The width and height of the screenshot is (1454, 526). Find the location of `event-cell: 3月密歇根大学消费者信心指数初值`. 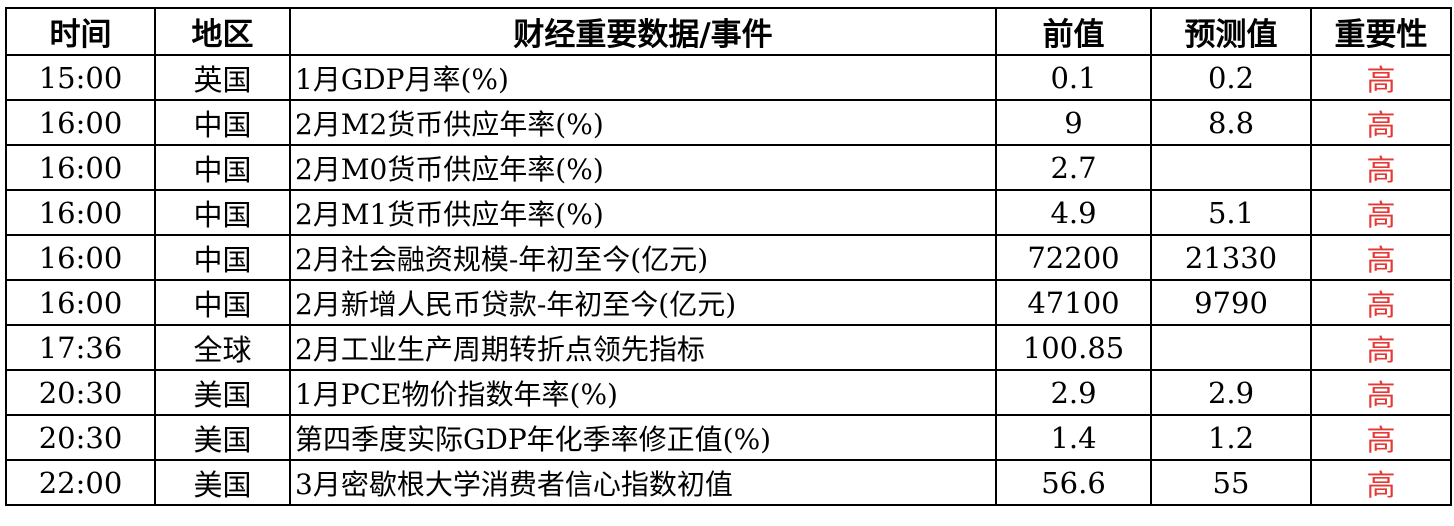

event-cell: 3月密歇根大学消费者信心指数初值 is located at coordinates (643, 482).